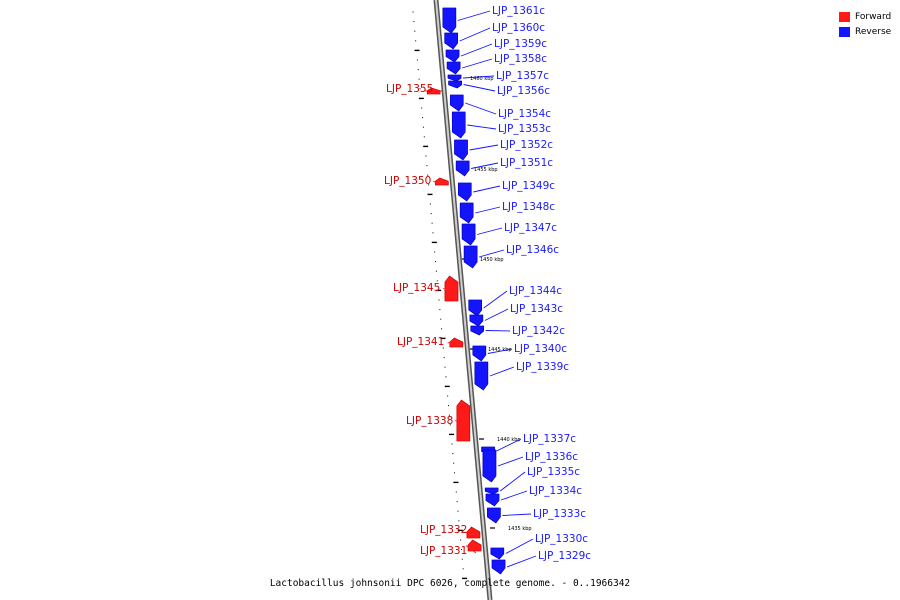 The image size is (900, 600). I want to click on gene-label: LJP_1359c, so click(520, 44).